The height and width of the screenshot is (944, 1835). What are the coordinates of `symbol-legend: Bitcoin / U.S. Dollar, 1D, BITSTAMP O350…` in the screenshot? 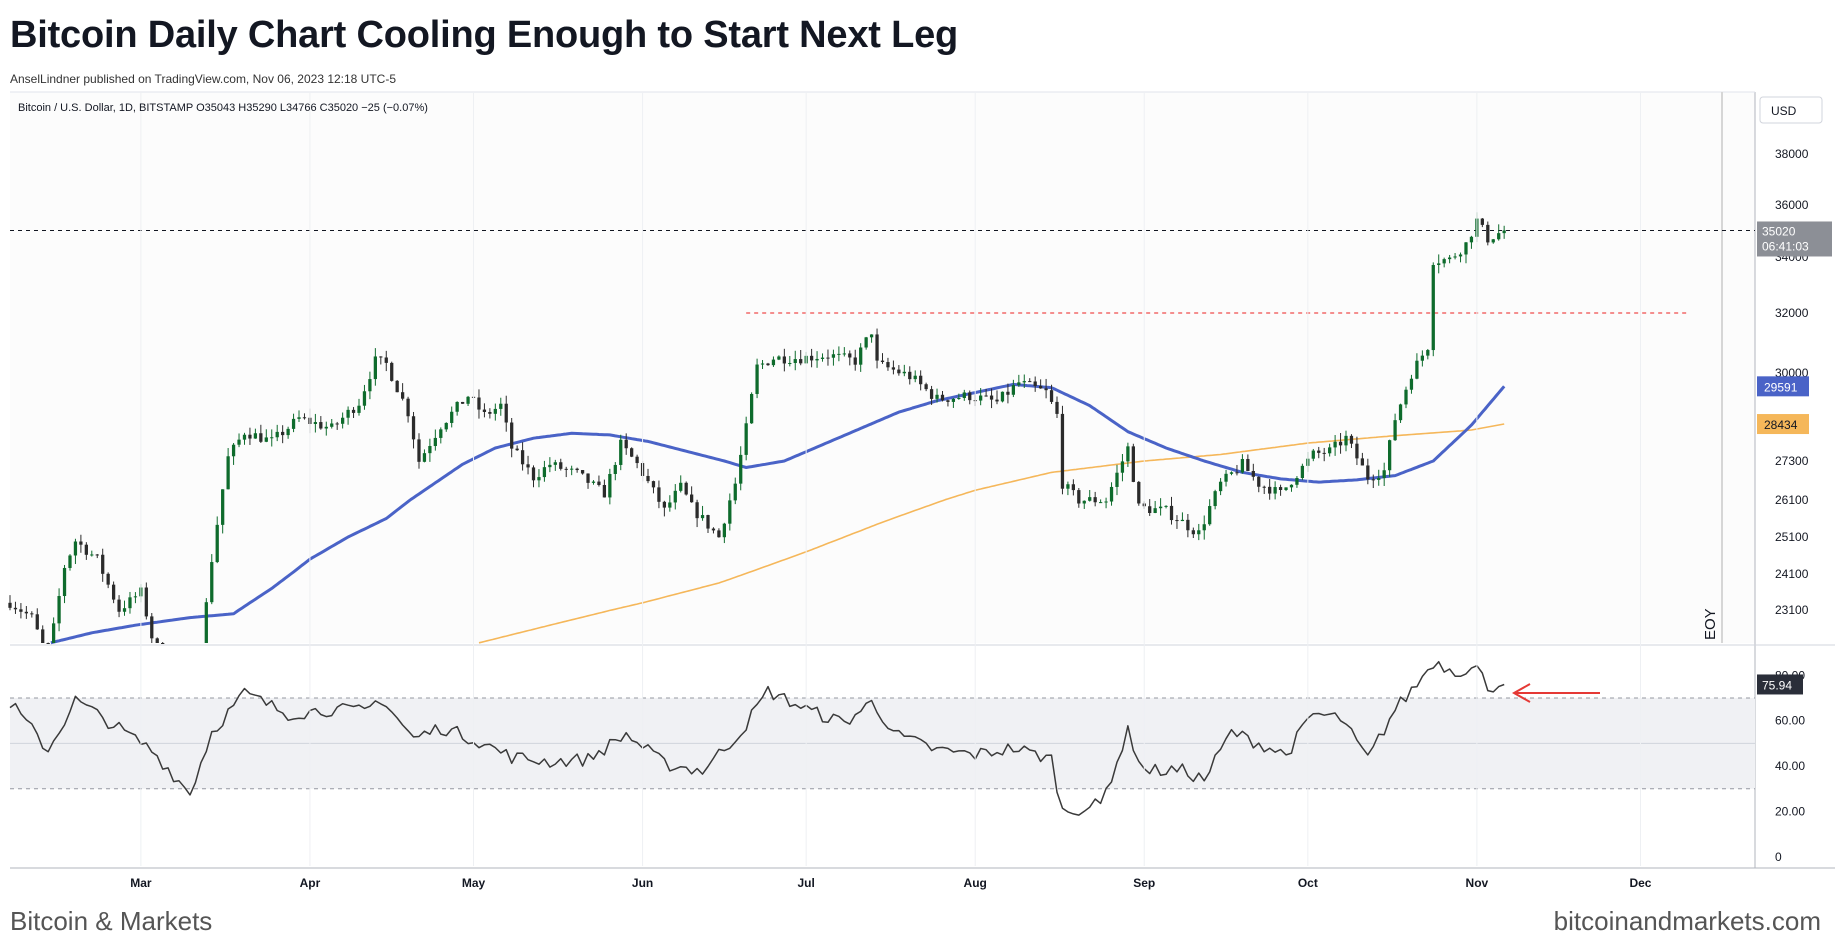 It's located at (223, 108).